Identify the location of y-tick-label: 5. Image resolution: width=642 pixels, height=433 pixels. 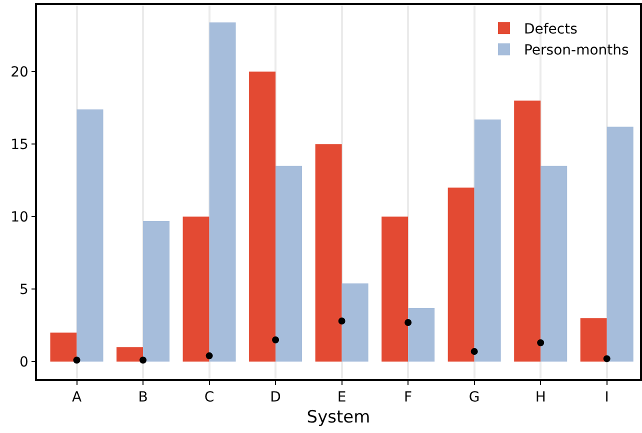
(24, 290).